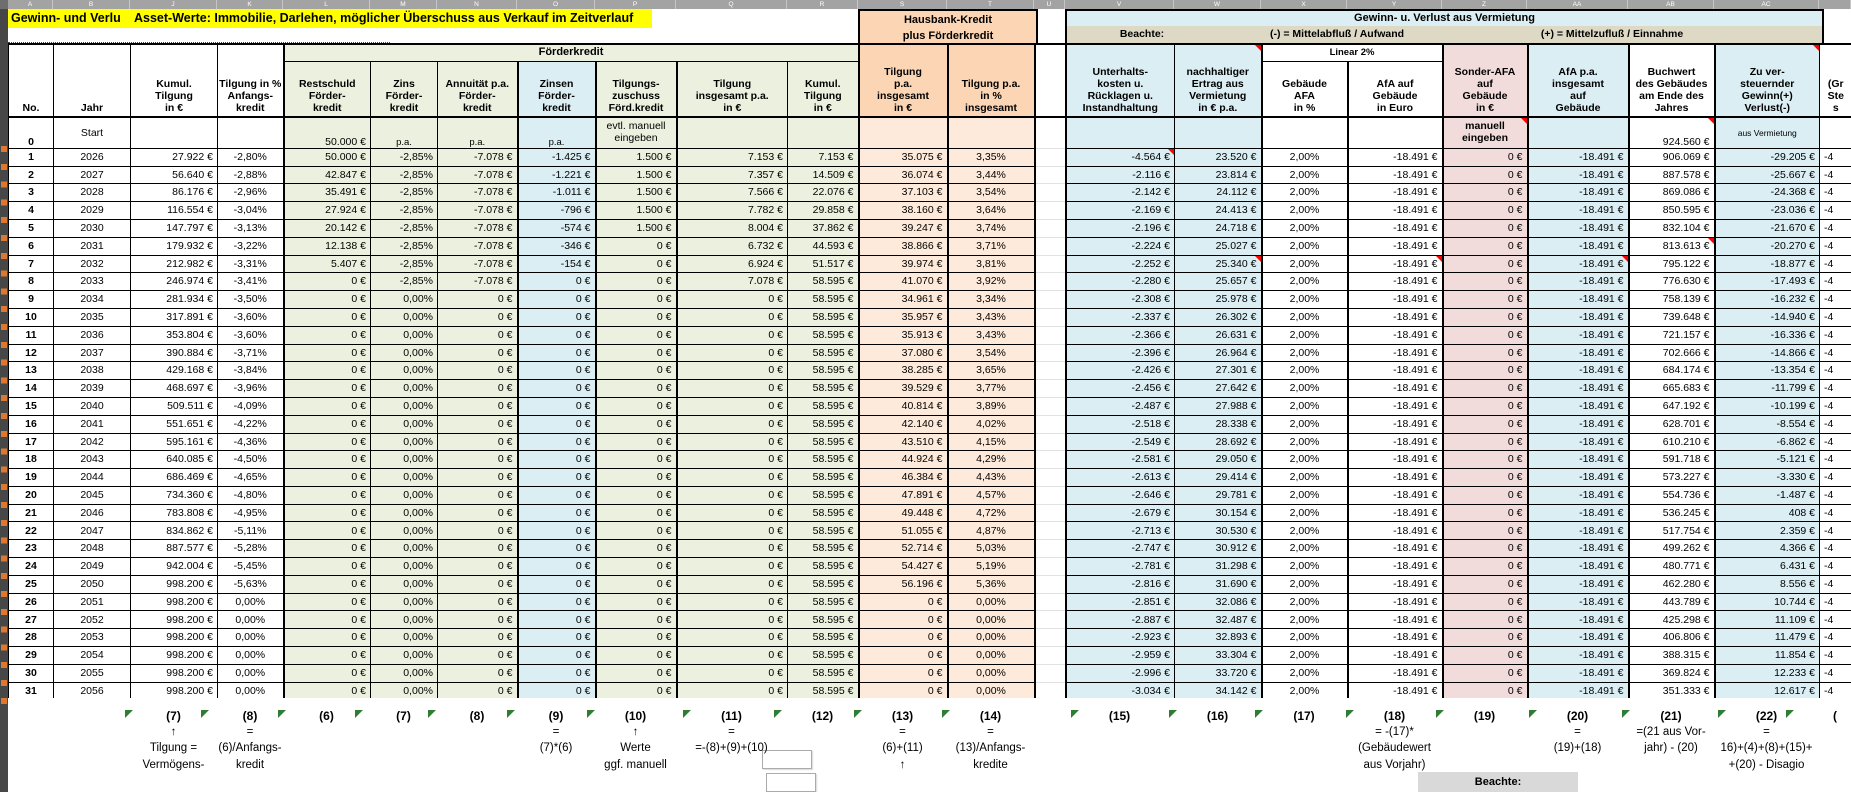 This screenshot has width=1851, height=792. What do you see at coordinates (731, 371) in the screenshot?
I see `cell-13-tilgins: 0 €` at bounding box center [731, 371].